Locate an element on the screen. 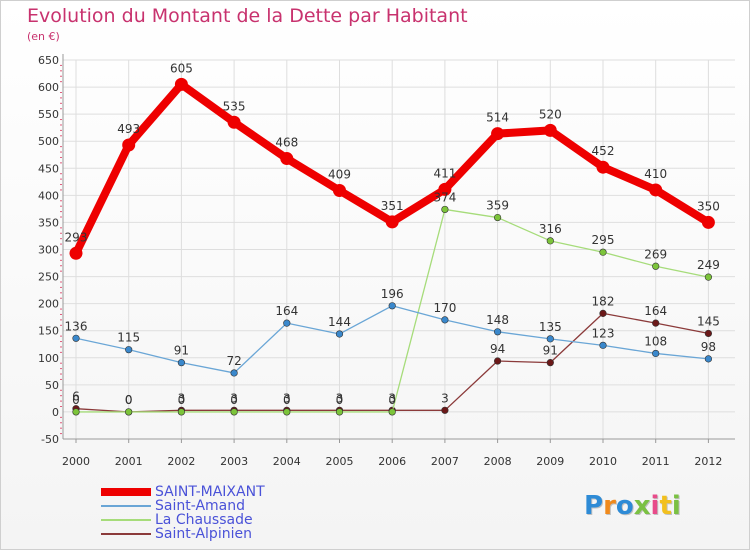 The image size is (750, 550). data-label: 170 is located at coordinates (444, 308).